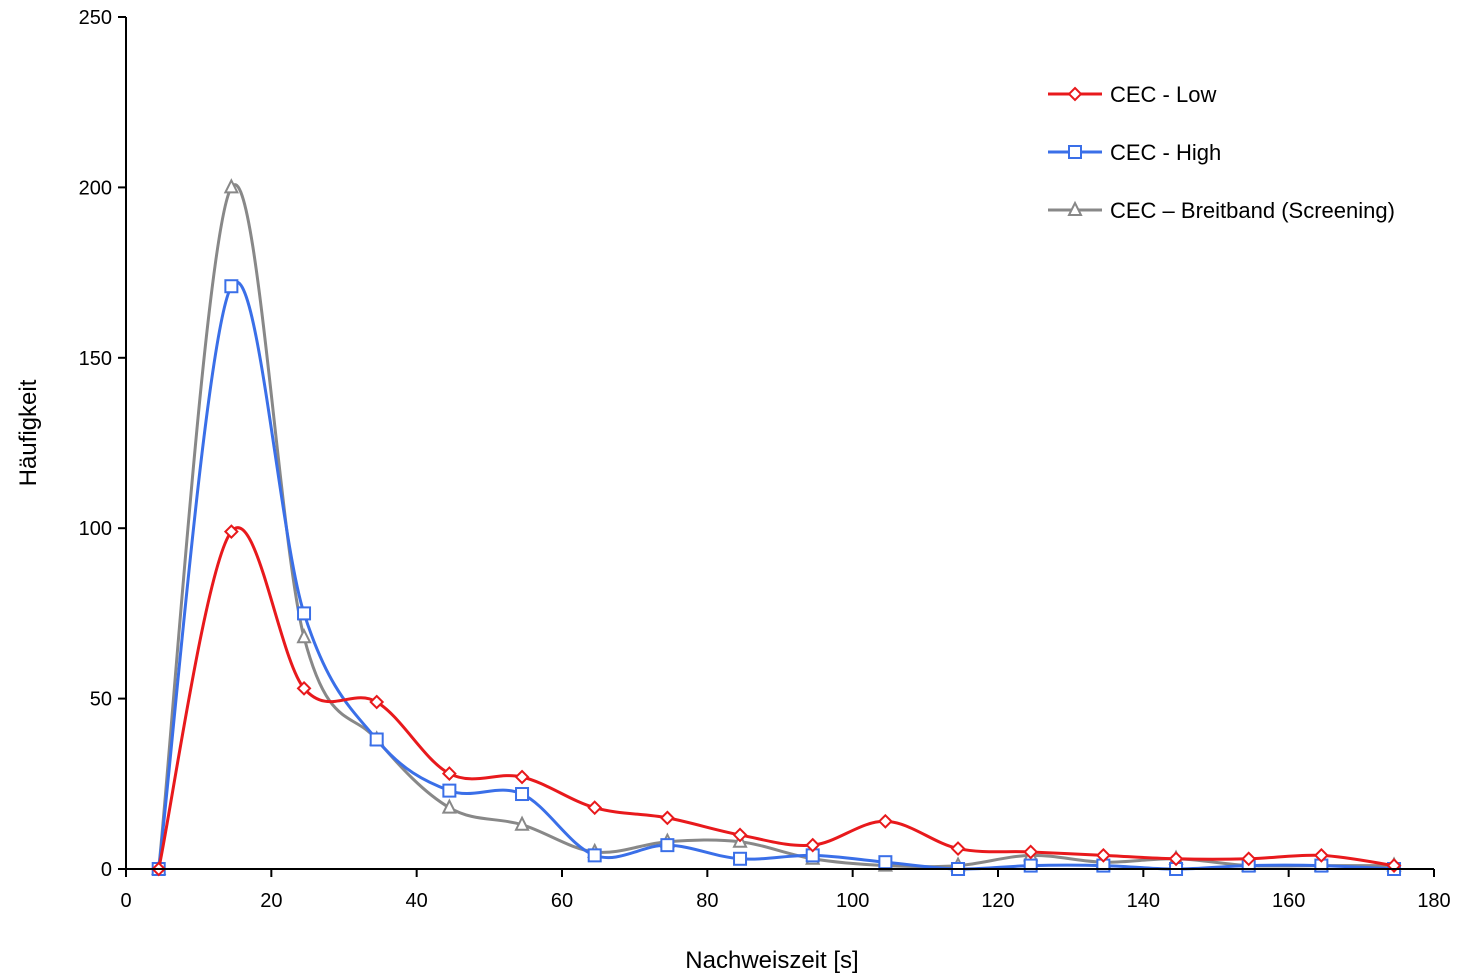 The image size is (1474, 975). I want to click on x-tick-label: 140, so click(1143, 901).